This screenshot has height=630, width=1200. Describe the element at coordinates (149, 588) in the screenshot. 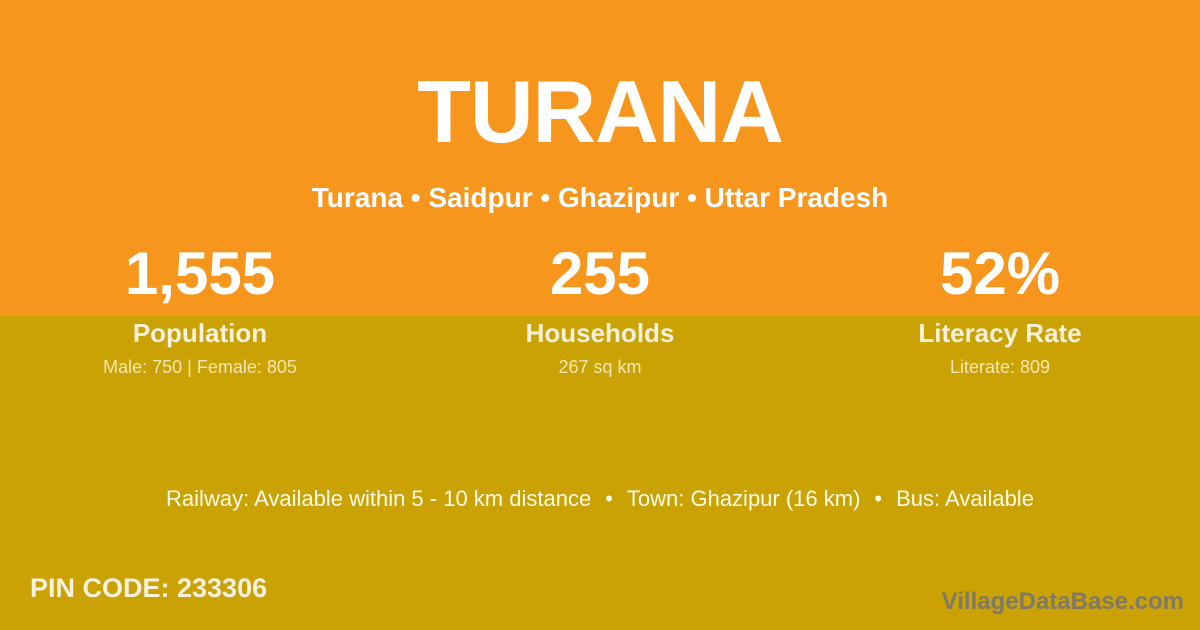

I see `pin-code-text: PIN CODE: 233306` at that location.